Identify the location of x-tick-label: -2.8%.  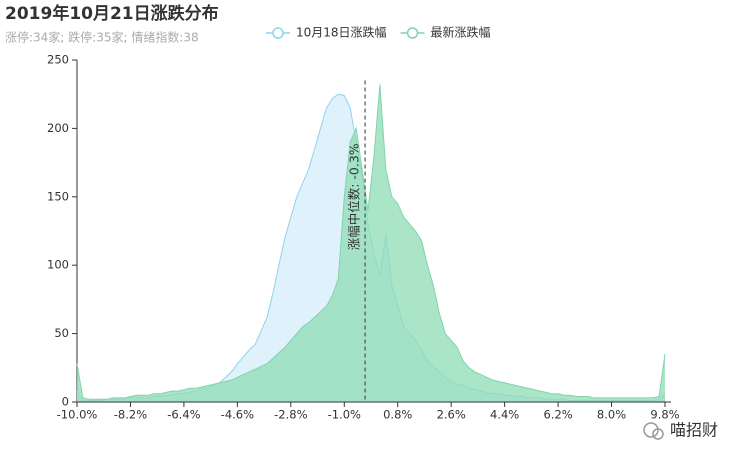
(290, 415).